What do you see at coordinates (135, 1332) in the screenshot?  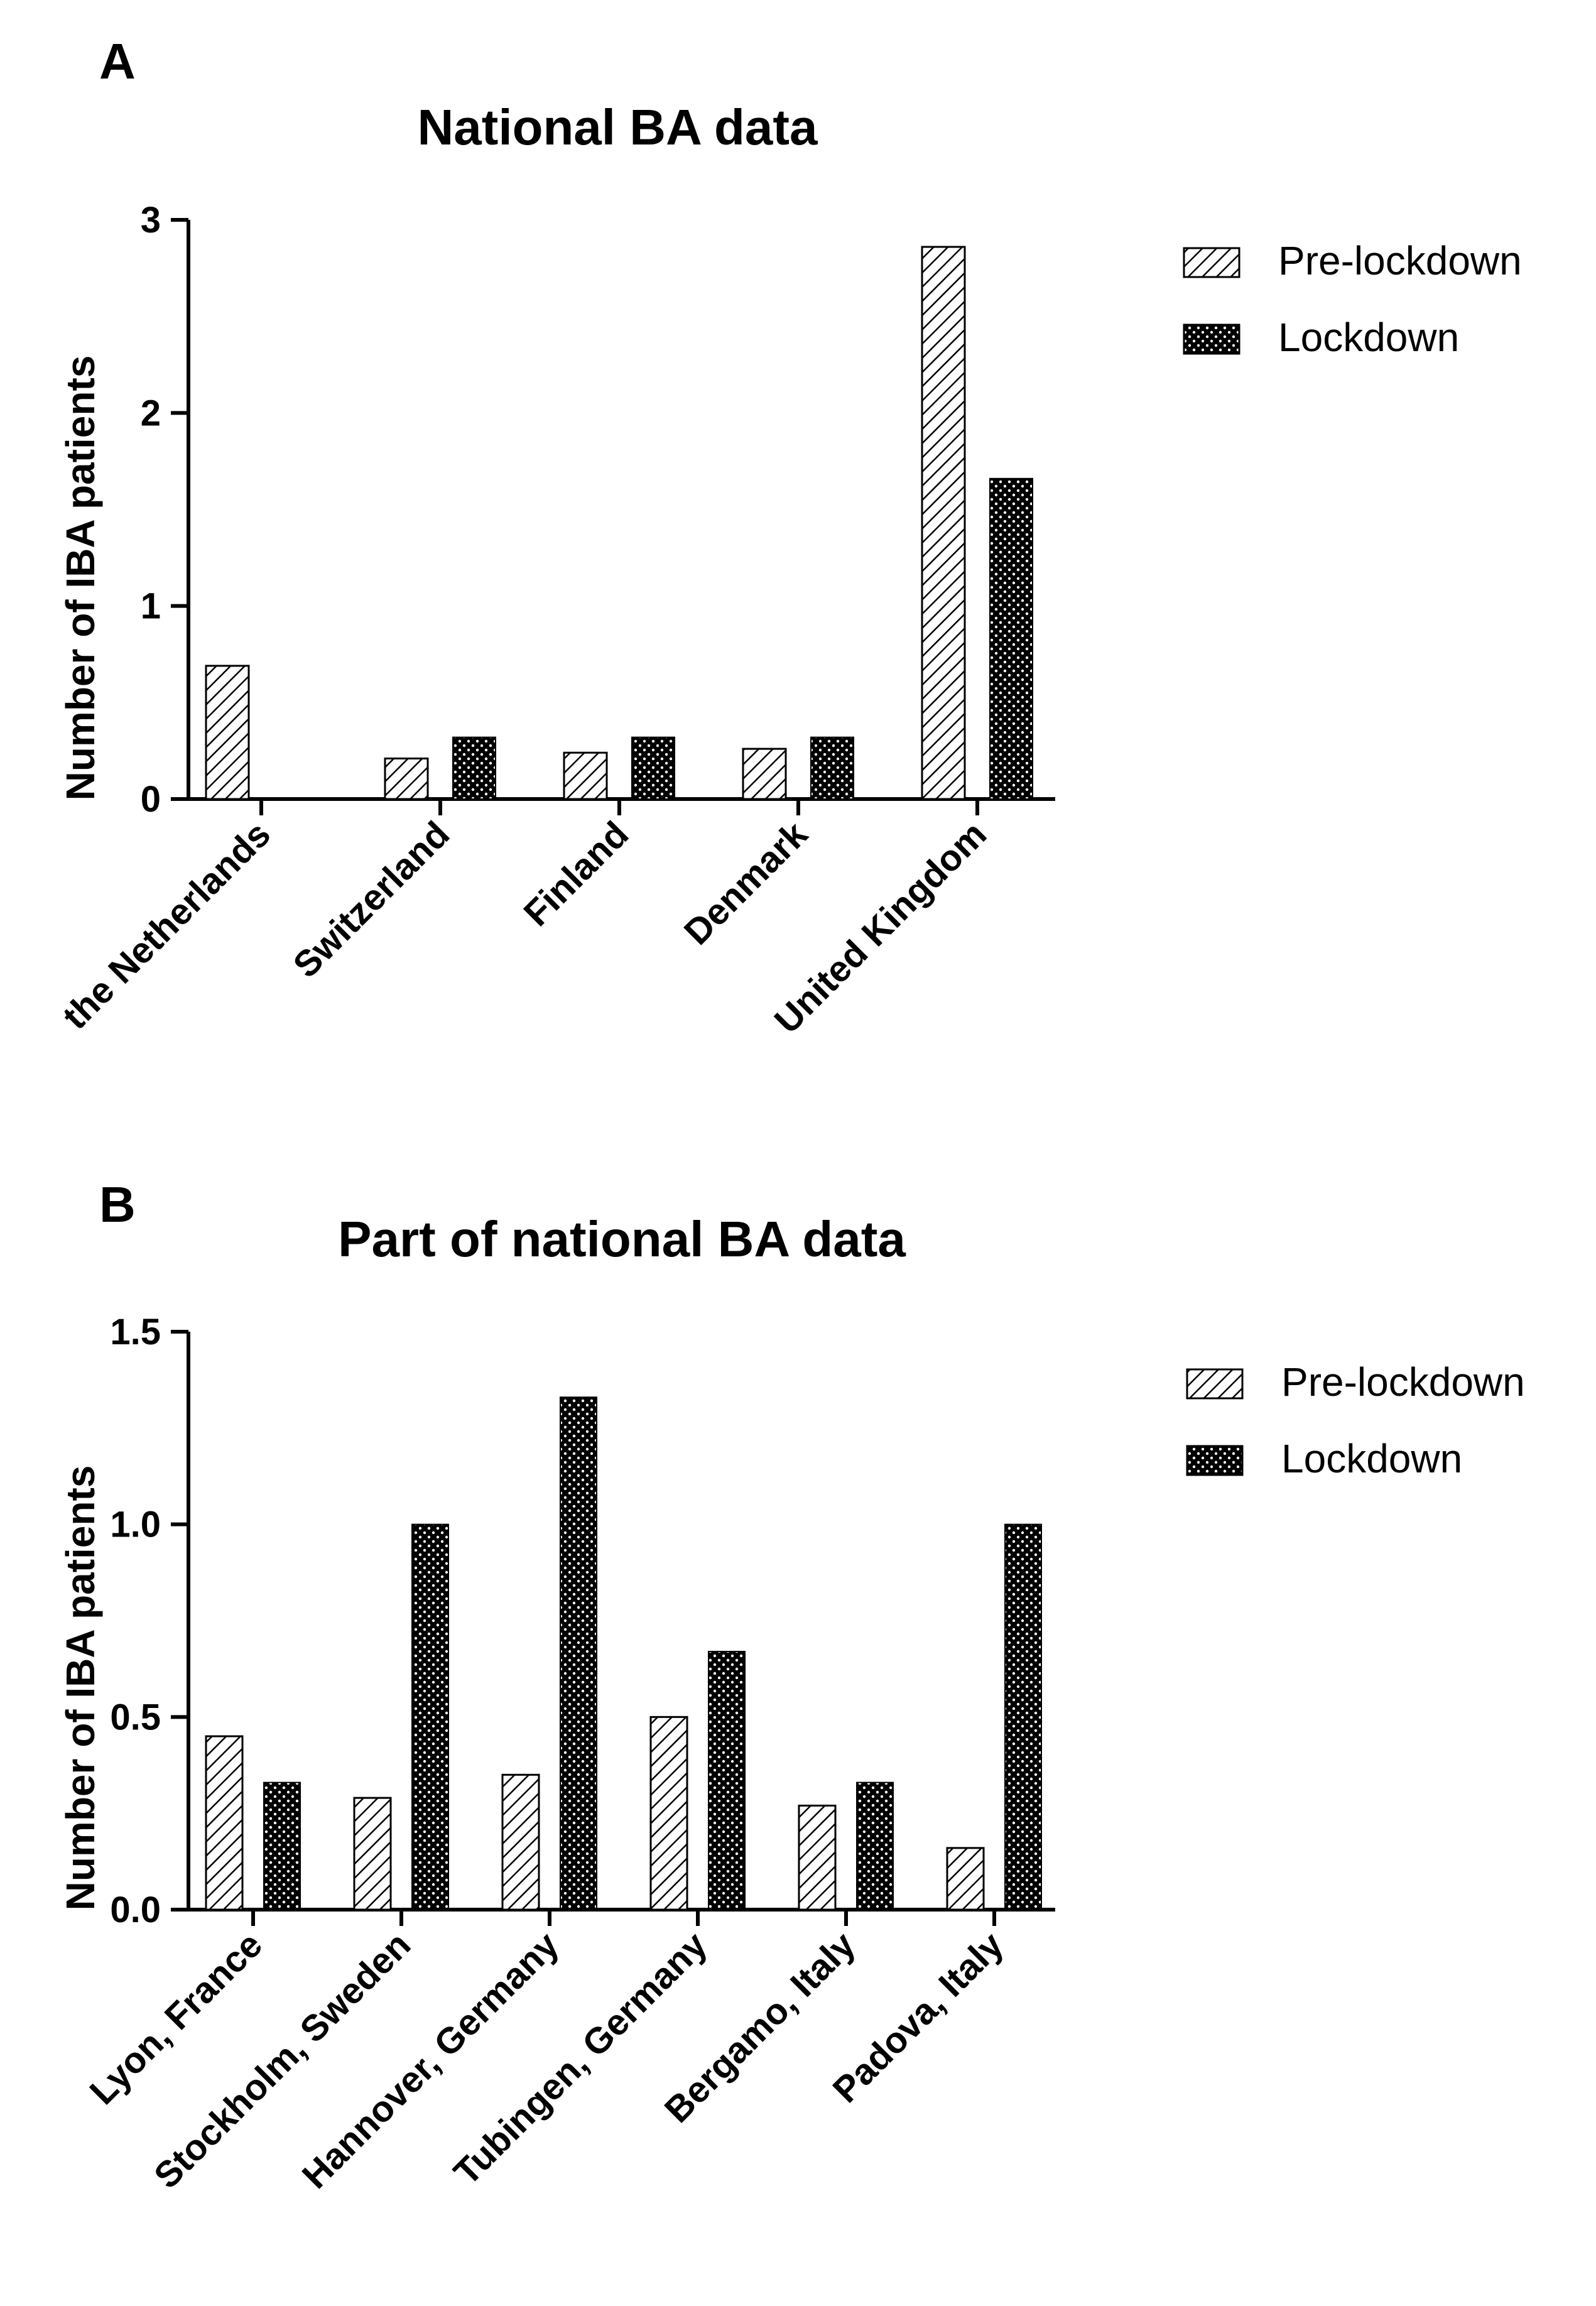 I see `panel-b-y-tick-label: 1.5` at bounding box center [135, 1332].